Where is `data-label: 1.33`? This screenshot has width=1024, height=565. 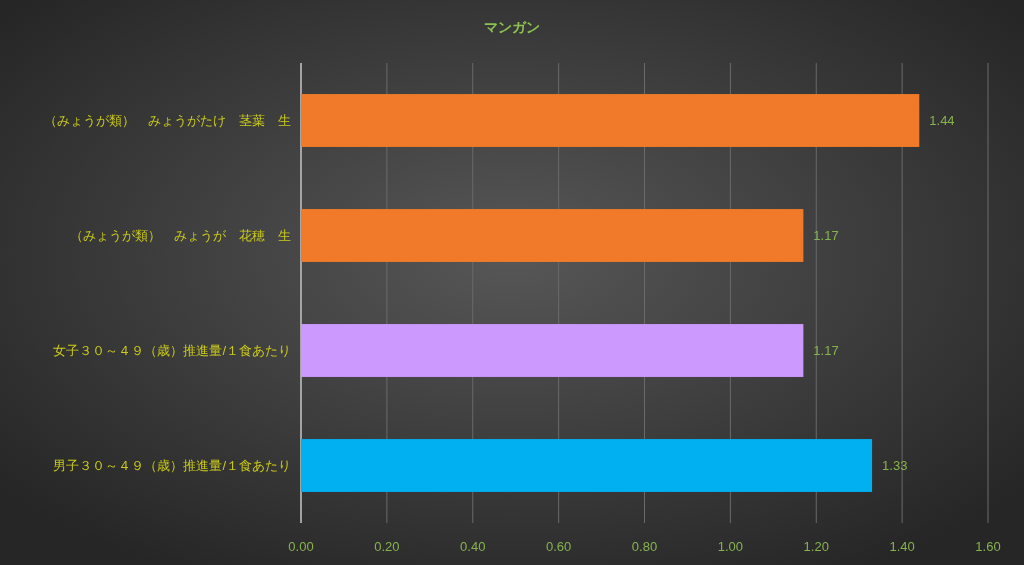
data-label: 1.33 is located at coordinates (895, 465).